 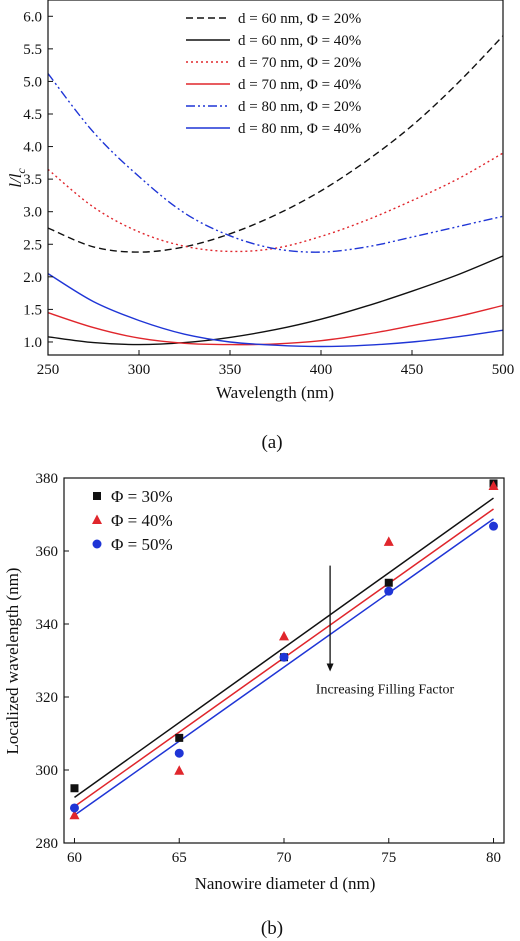 I want to click on panel-a-y-tick-label: 3.5, so click(x=32, y=180).